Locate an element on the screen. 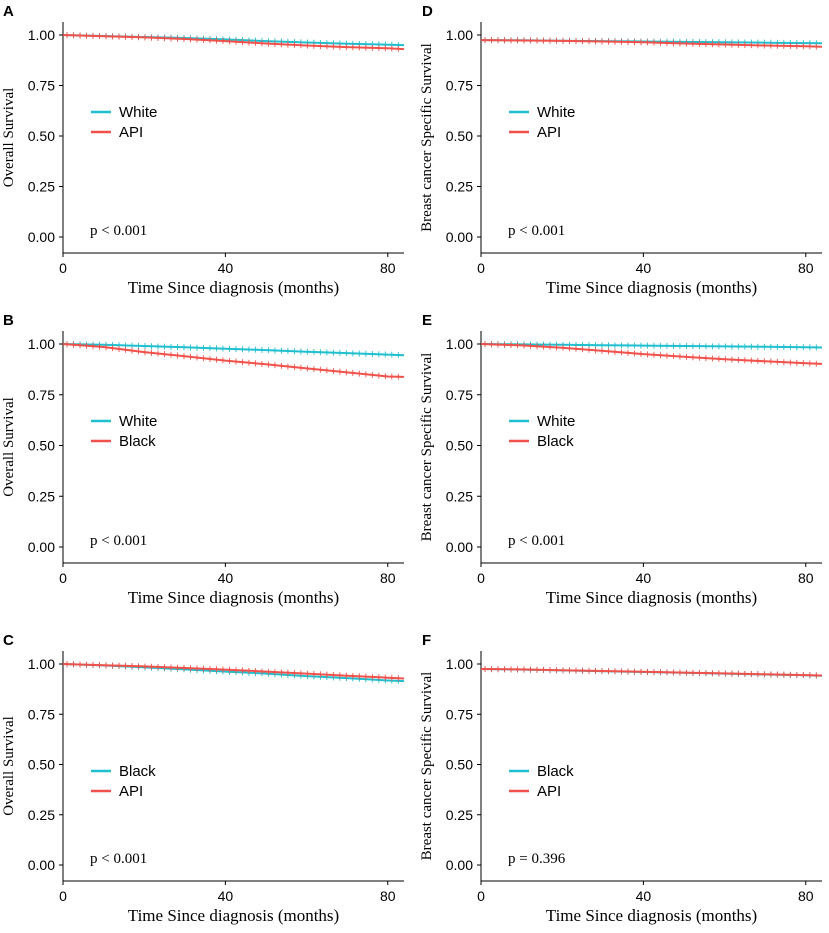 The width and height of the screenshot is (829, 933). panel-letter: A is located at coordinates (8, 11).